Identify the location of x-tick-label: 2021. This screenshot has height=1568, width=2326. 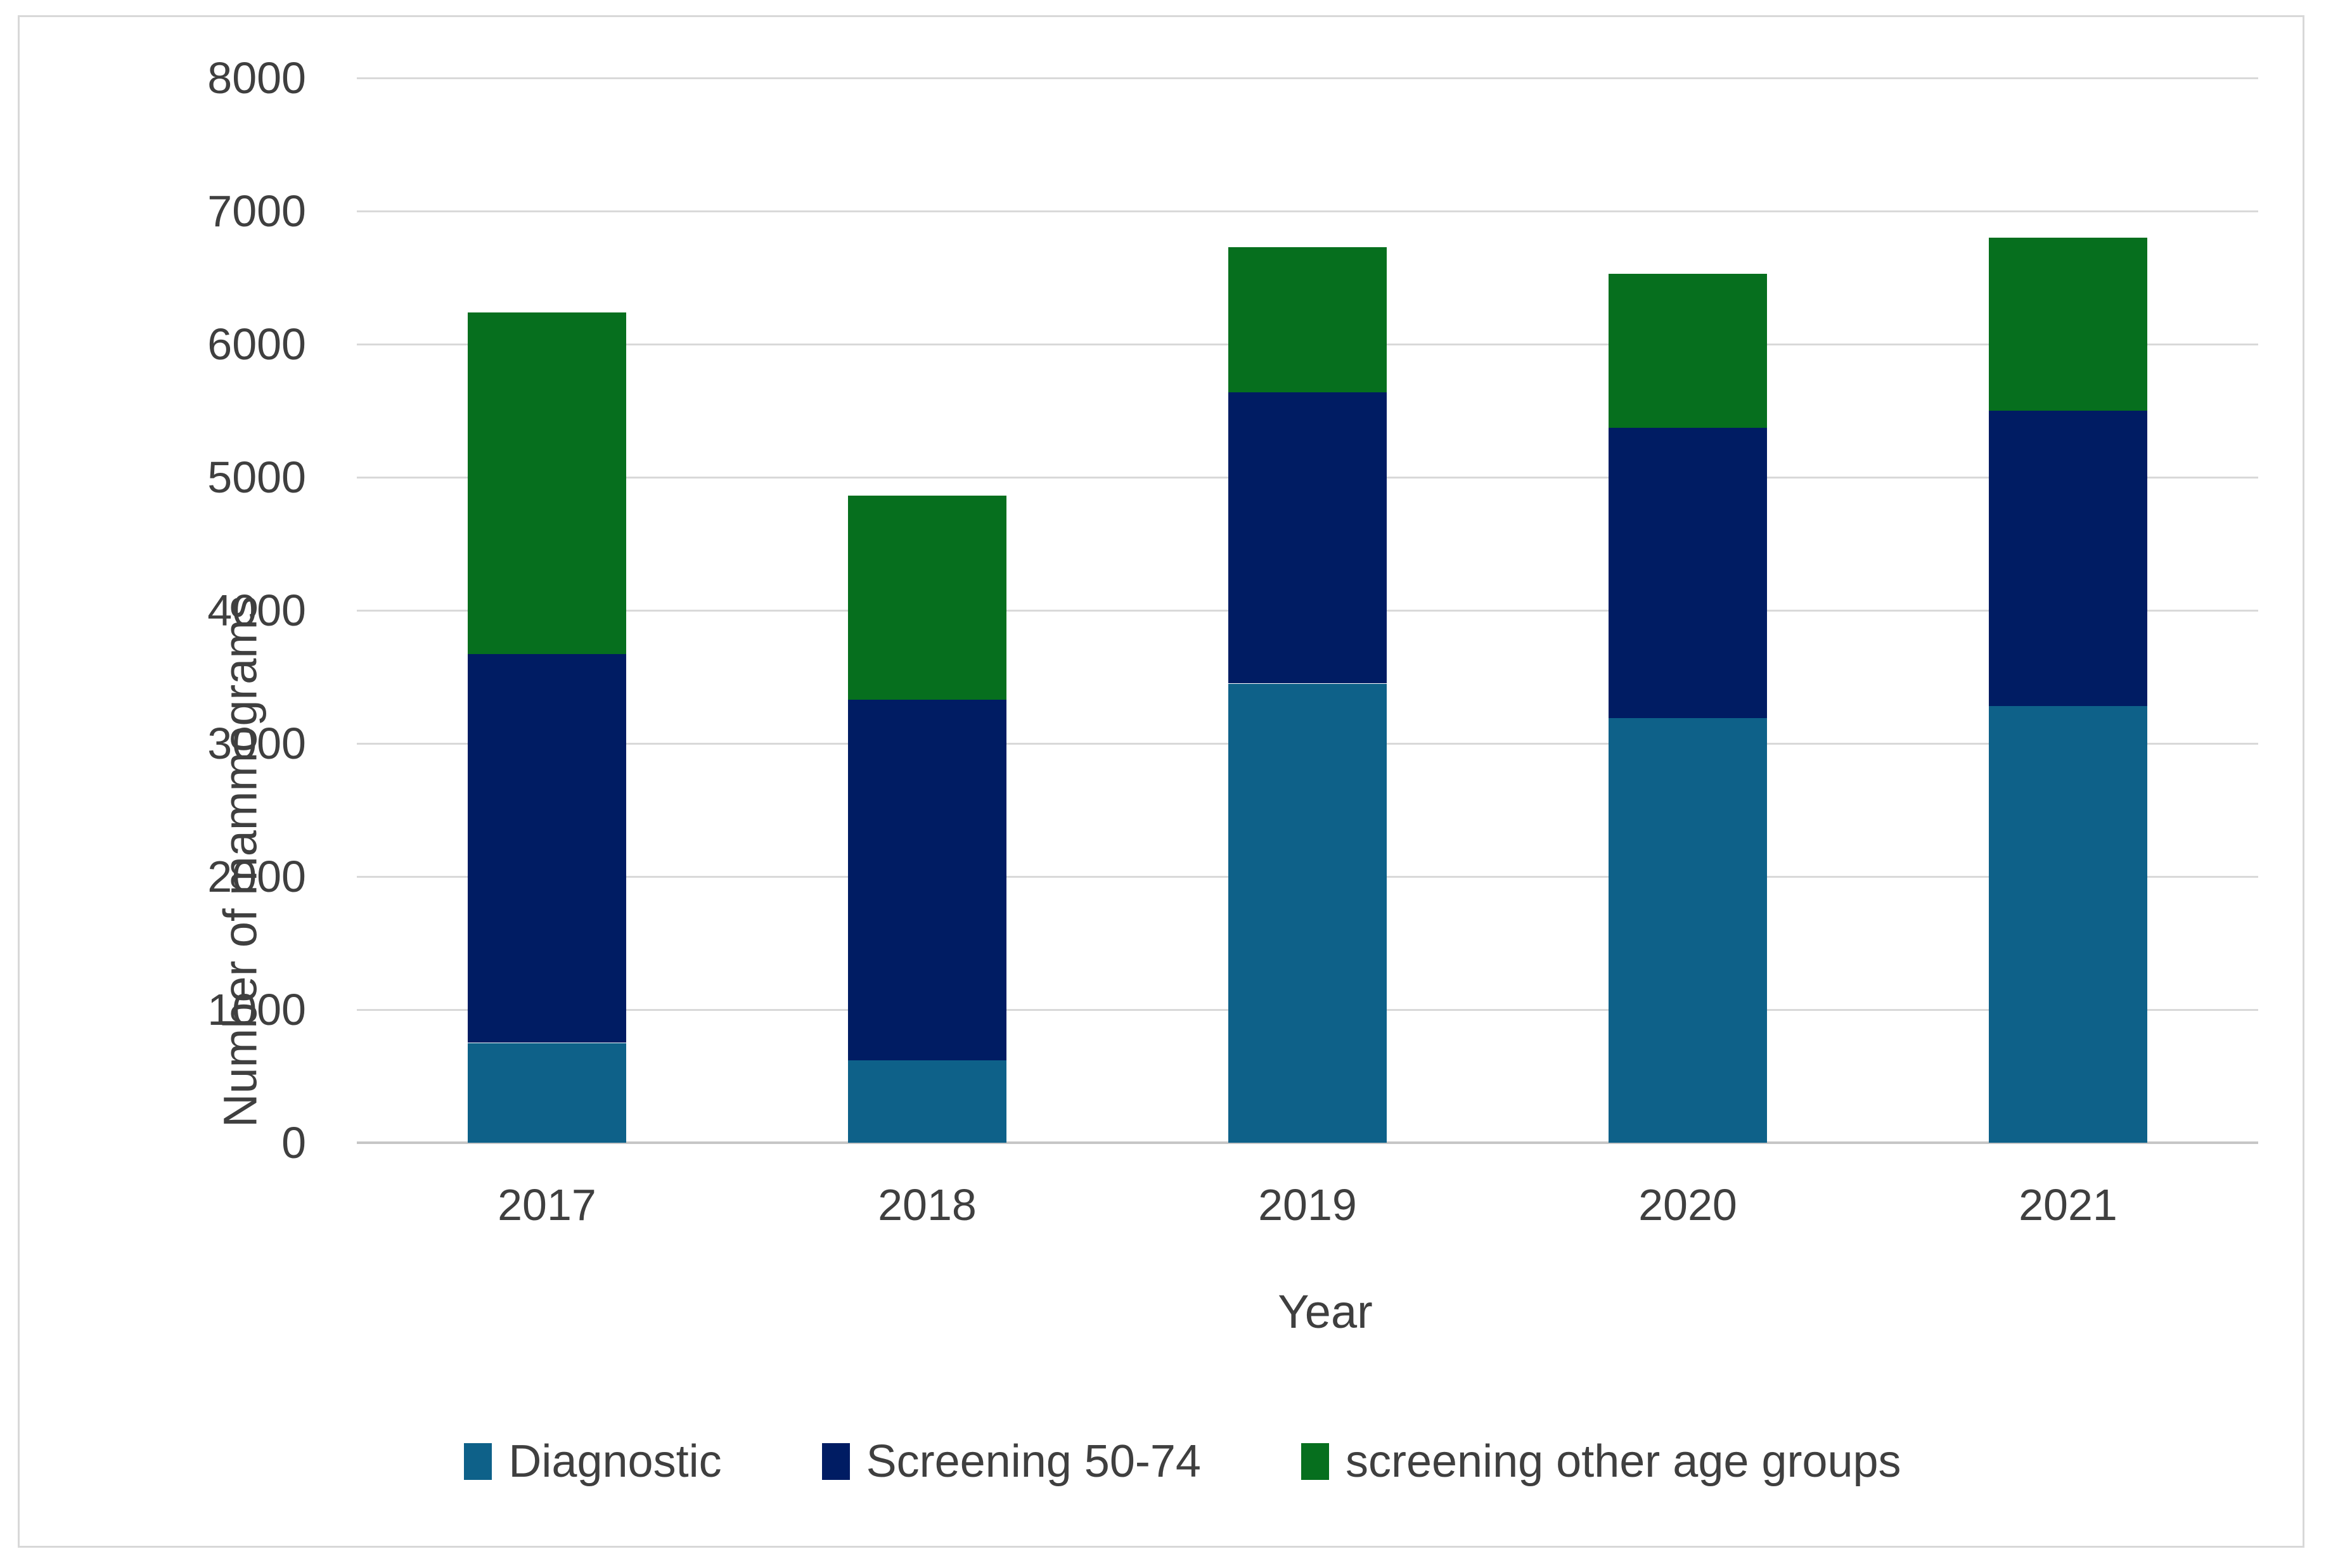
(2068, 1205).